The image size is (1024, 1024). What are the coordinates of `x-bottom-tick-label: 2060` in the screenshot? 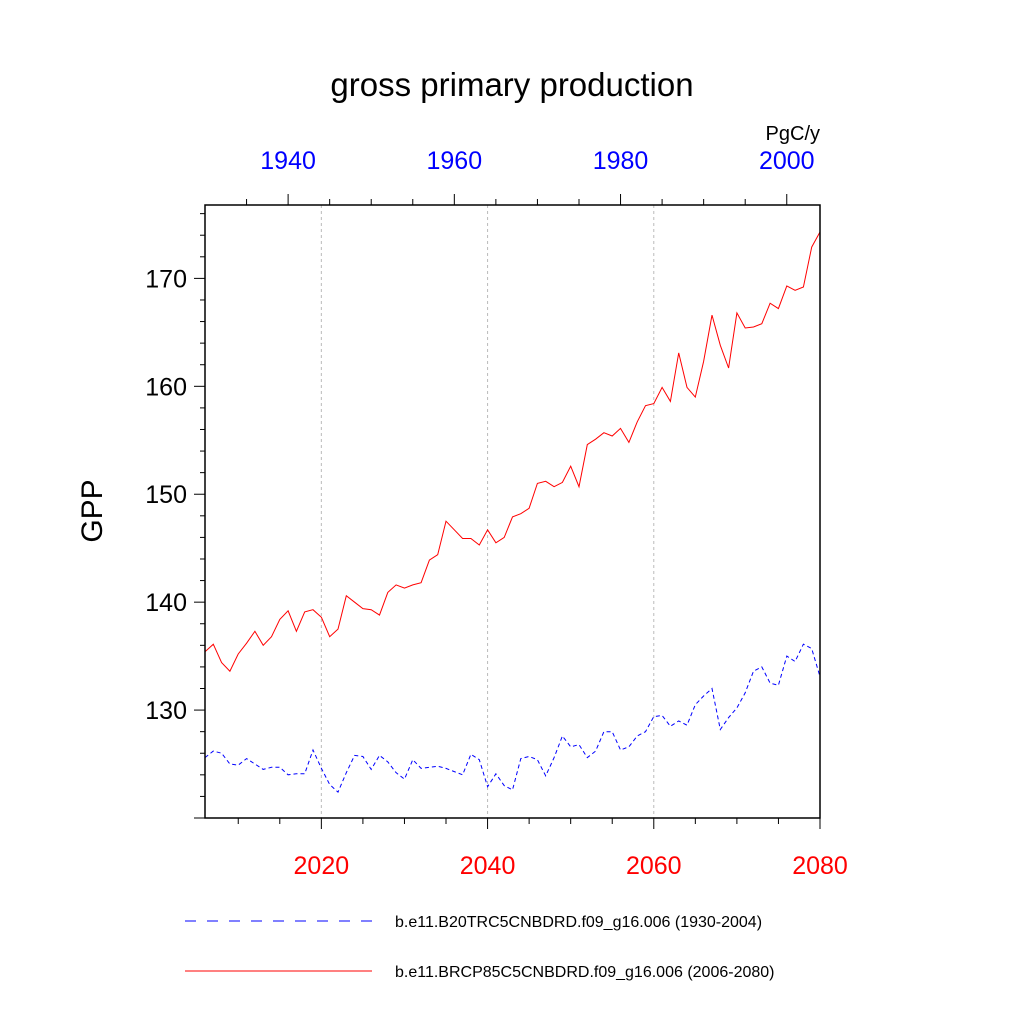 It's located at (654, 866).